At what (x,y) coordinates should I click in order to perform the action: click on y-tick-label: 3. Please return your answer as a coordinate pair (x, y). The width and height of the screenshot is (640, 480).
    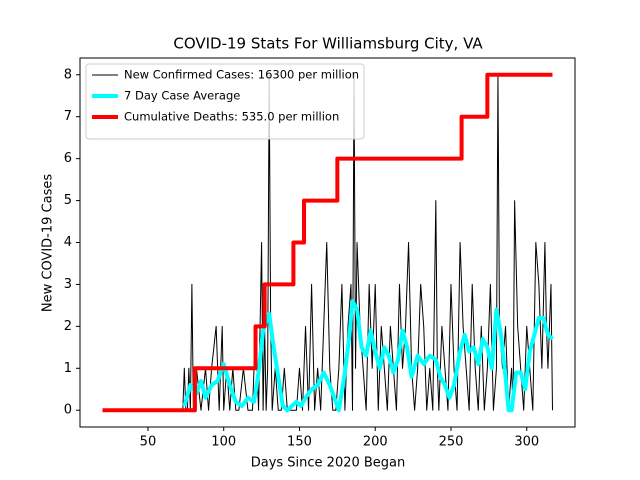
    Looking at the image, I should click on (68, 284).